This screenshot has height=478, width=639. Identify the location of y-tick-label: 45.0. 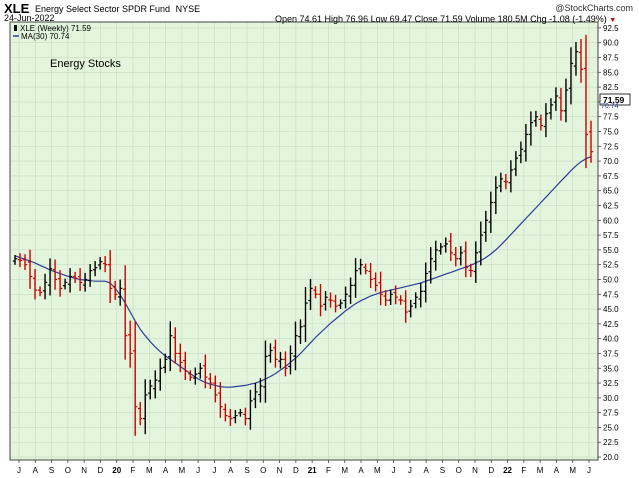
(611, 309).